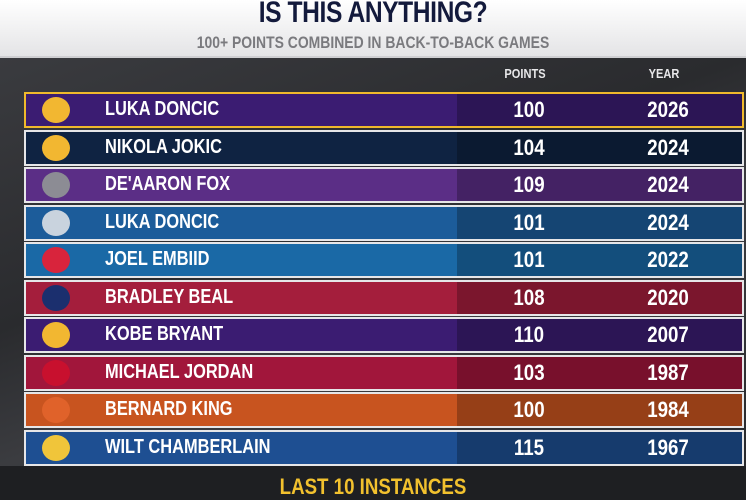 This screenshot has height=500, width=746. Describe the element at coordinates (384, 110) in the screenshot. I see `table-row: LUKA DONCIC 100 2026` at that location.